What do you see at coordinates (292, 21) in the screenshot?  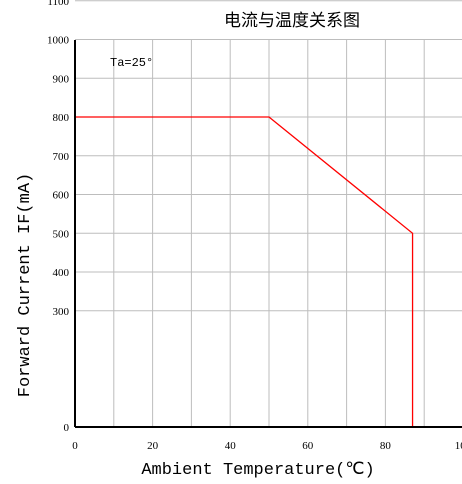 I see `chart-title: 电流与温度关系图` at bounding box center [292, 21].